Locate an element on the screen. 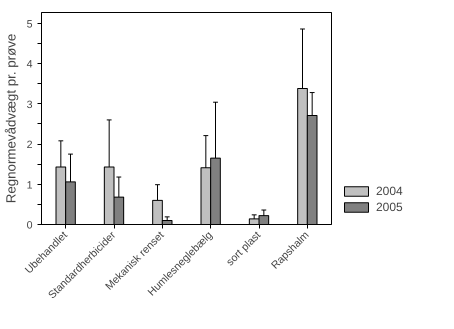 This screenshot has width=454, height=329. y-tick-label: 5 is located at coordinates (29, 24).